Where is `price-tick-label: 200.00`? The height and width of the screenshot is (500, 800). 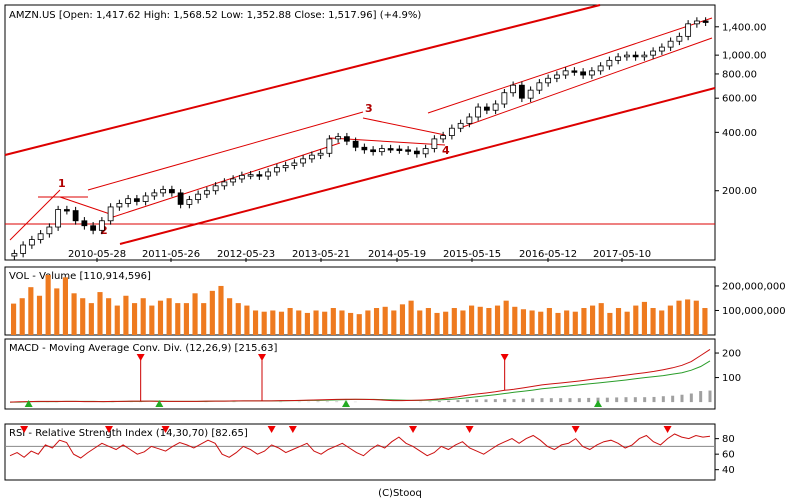
price-tick-label: 200.00 is located at coordinates (739, 191).